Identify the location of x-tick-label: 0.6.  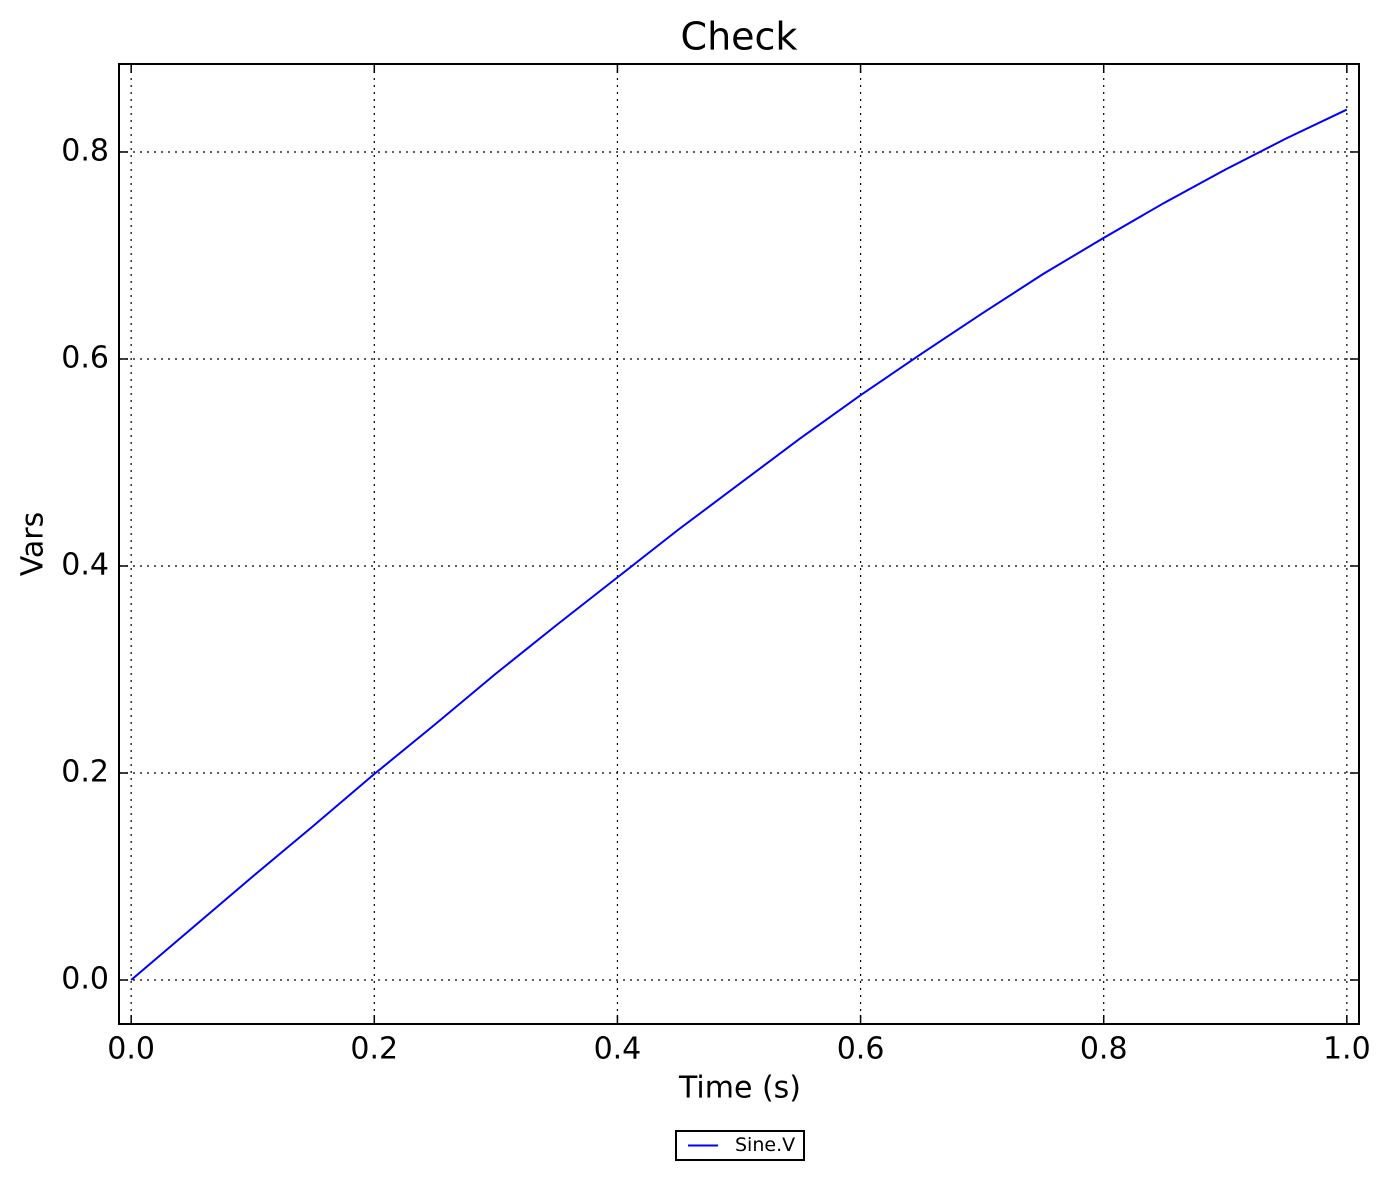
(861, 1049).